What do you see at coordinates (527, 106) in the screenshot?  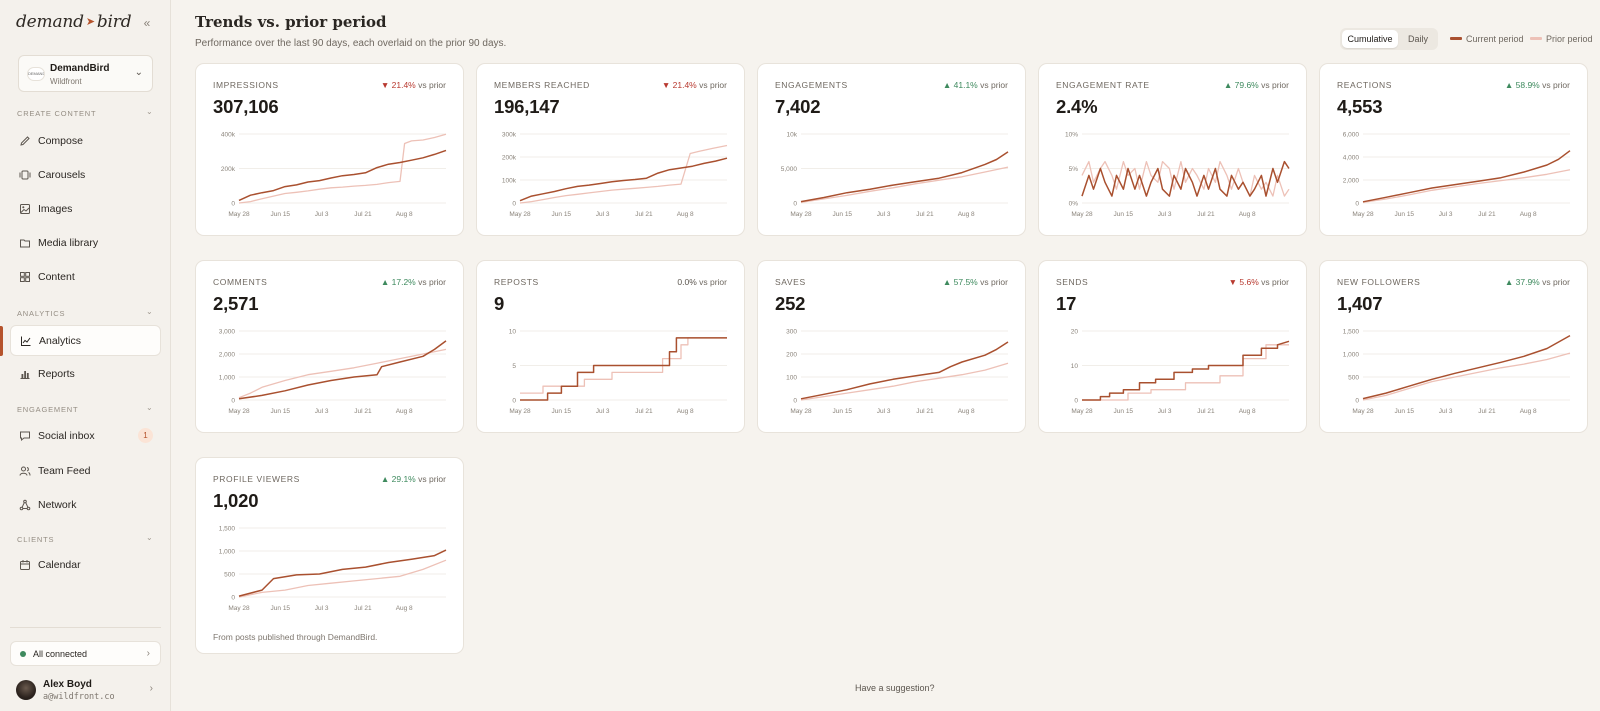 I see `metric-value: 196,147` at bounding box center [527, 106].